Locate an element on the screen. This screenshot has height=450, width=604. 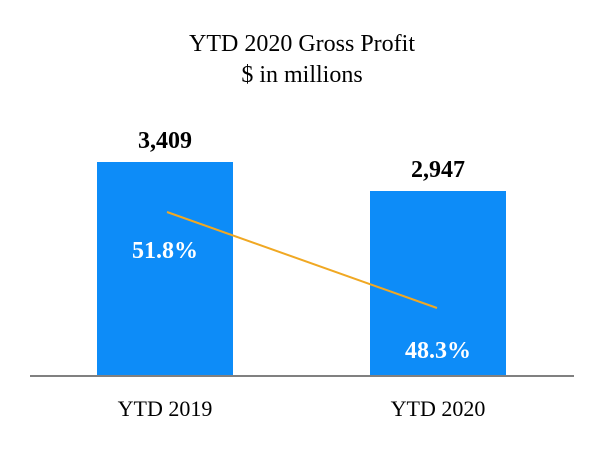
bar-value-label: 3,409 is located at coordinates (165, 141).